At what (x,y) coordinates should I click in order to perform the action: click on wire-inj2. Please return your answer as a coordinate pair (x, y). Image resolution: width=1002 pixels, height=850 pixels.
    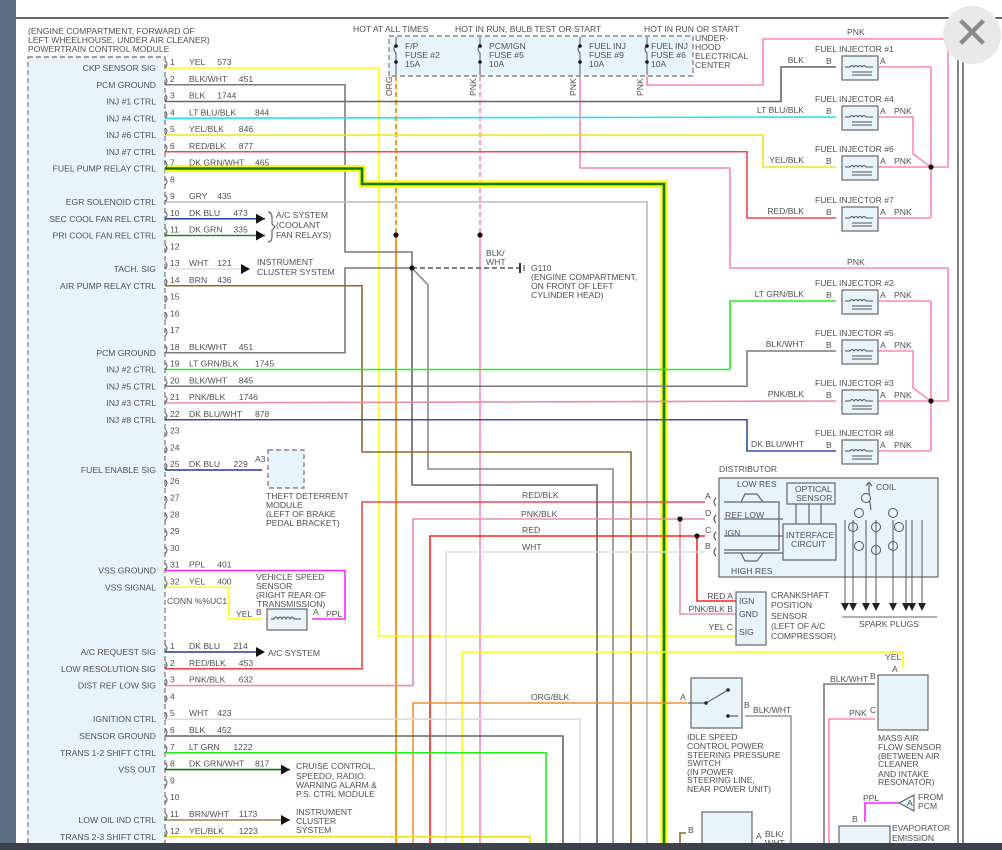
    Looking at the image, I should click on (500, 335).